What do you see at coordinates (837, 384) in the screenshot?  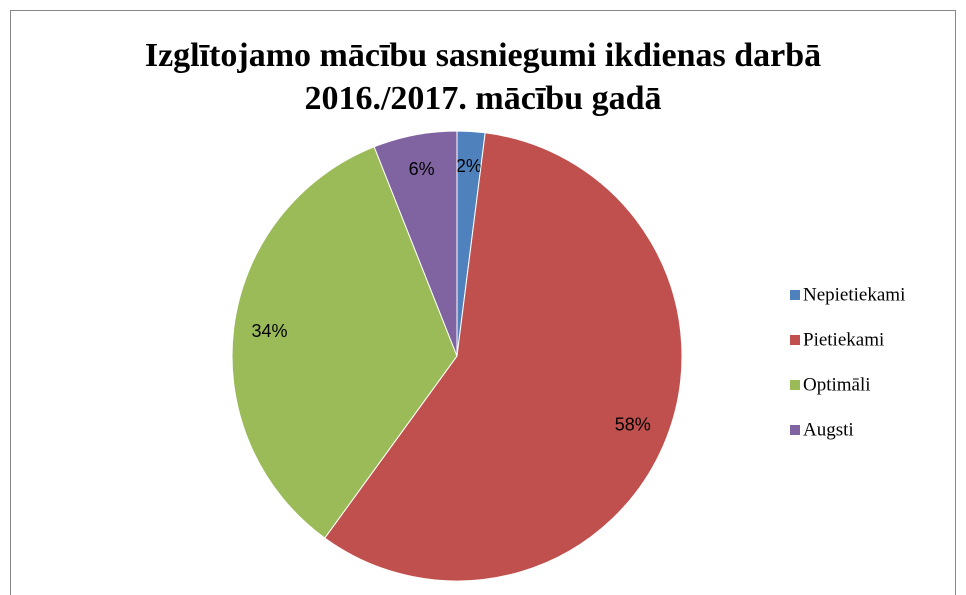 I see `legend-label: Optimāli` at bounding box center [837, 384].